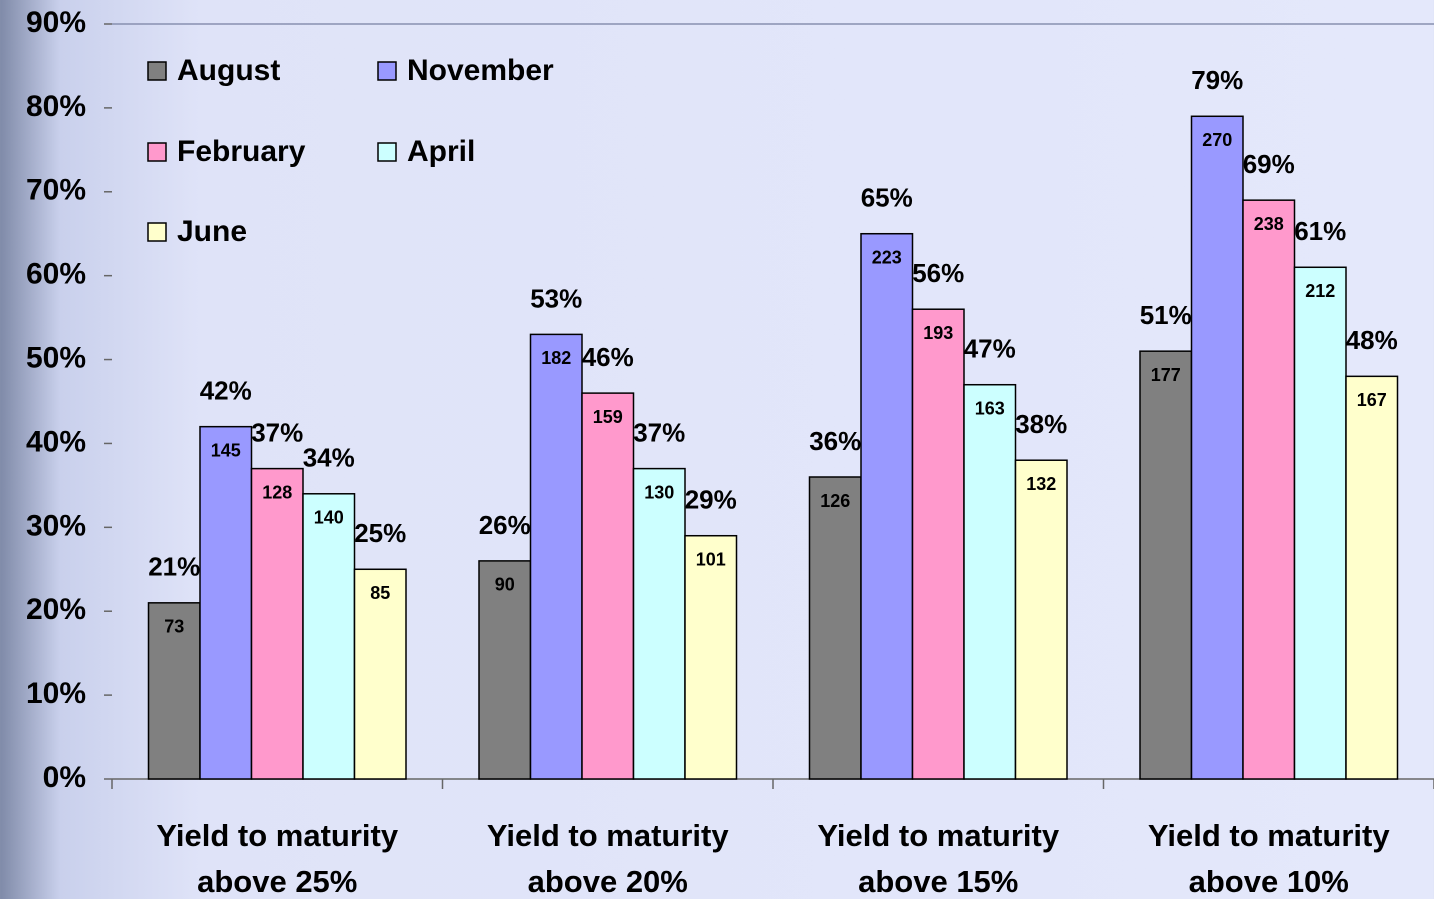 This screenshot has height=899, width=1434. Describe the element at coordinates (56, 609) in the screenshot. I see `y-tick-label: 20%` at that location.